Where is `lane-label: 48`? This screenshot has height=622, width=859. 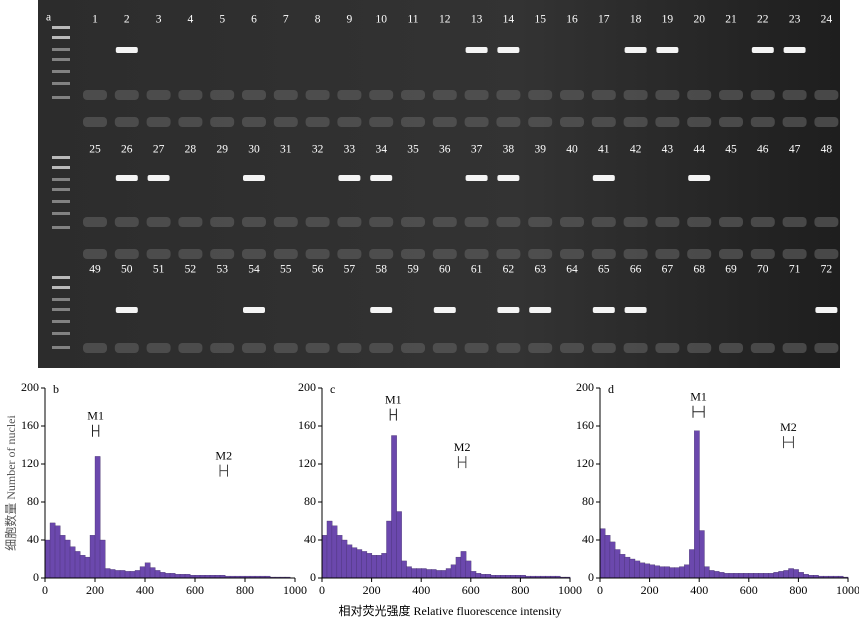
lane-label: 48 is located at coordinates (827, 150).